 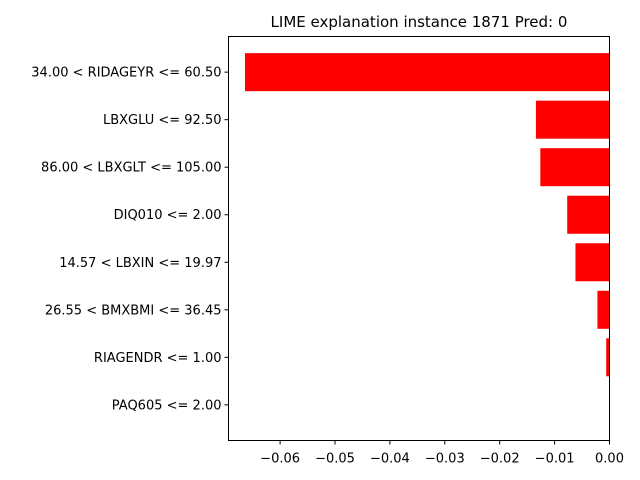 I want to click on y-tick-label: PAQ605 <= 2.00, so click(x=167, y=405).